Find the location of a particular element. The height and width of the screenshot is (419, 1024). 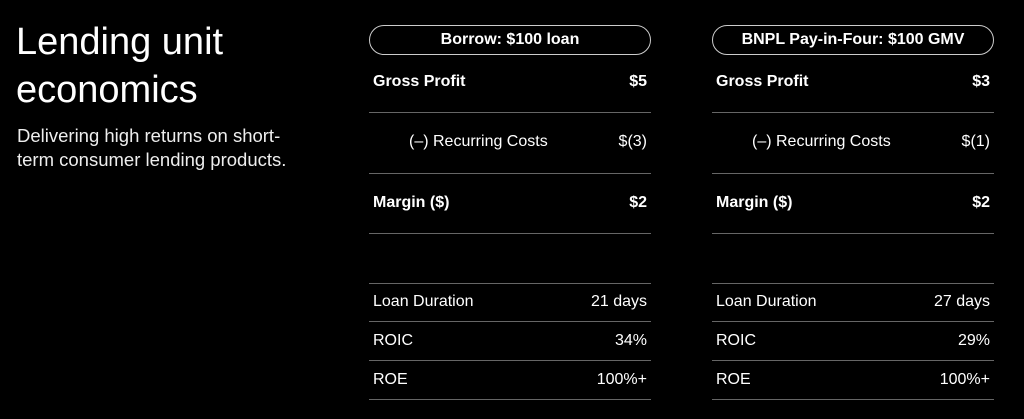

value: $(3) is located at coordinates (632, 141).